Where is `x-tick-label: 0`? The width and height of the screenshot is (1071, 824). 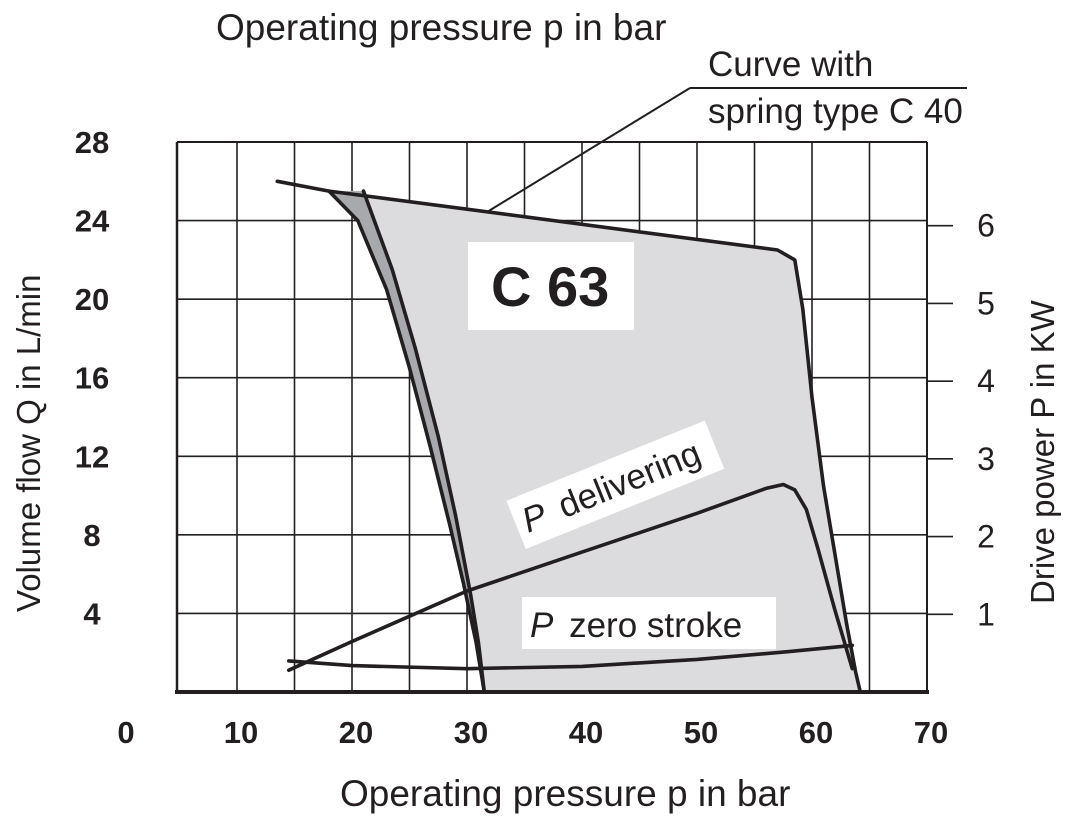
x-tick-label: 0 is located at coordinates (125, 732).